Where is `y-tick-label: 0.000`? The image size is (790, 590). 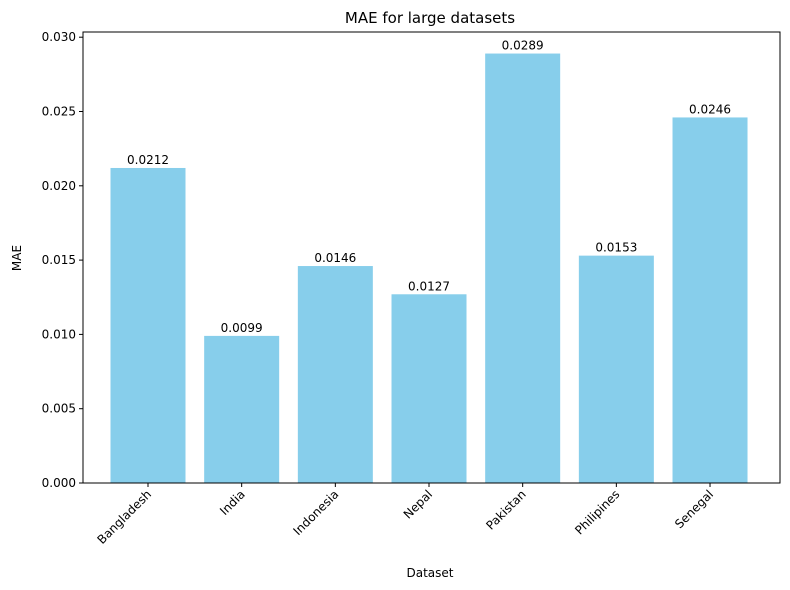 y-tick-label: 0.000 is located at coordinates (59, 483).